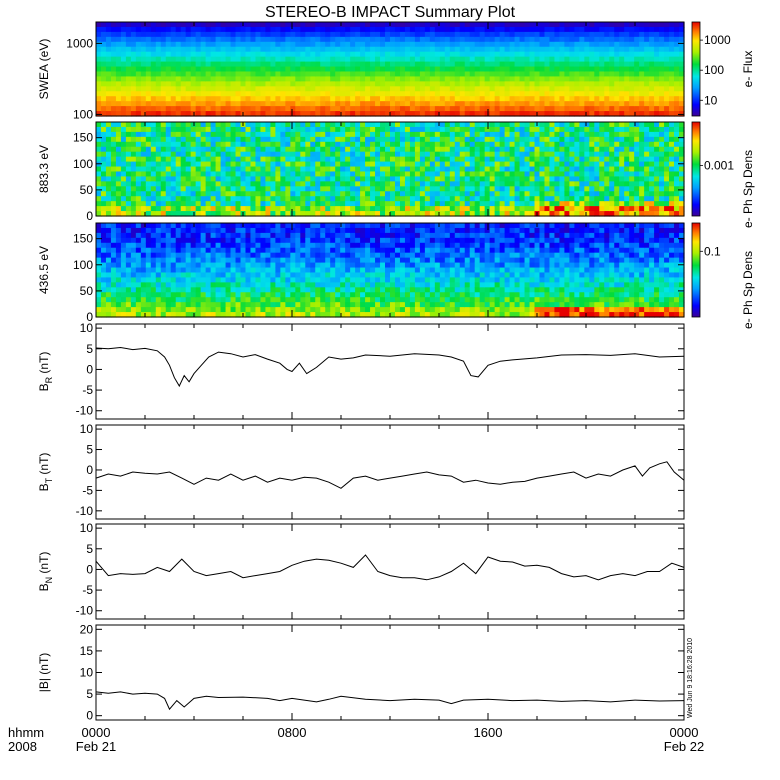  Describe the element at coordinates (684, 746) in the screenshot. I see `time-tick-date: Feb 22` at that location.